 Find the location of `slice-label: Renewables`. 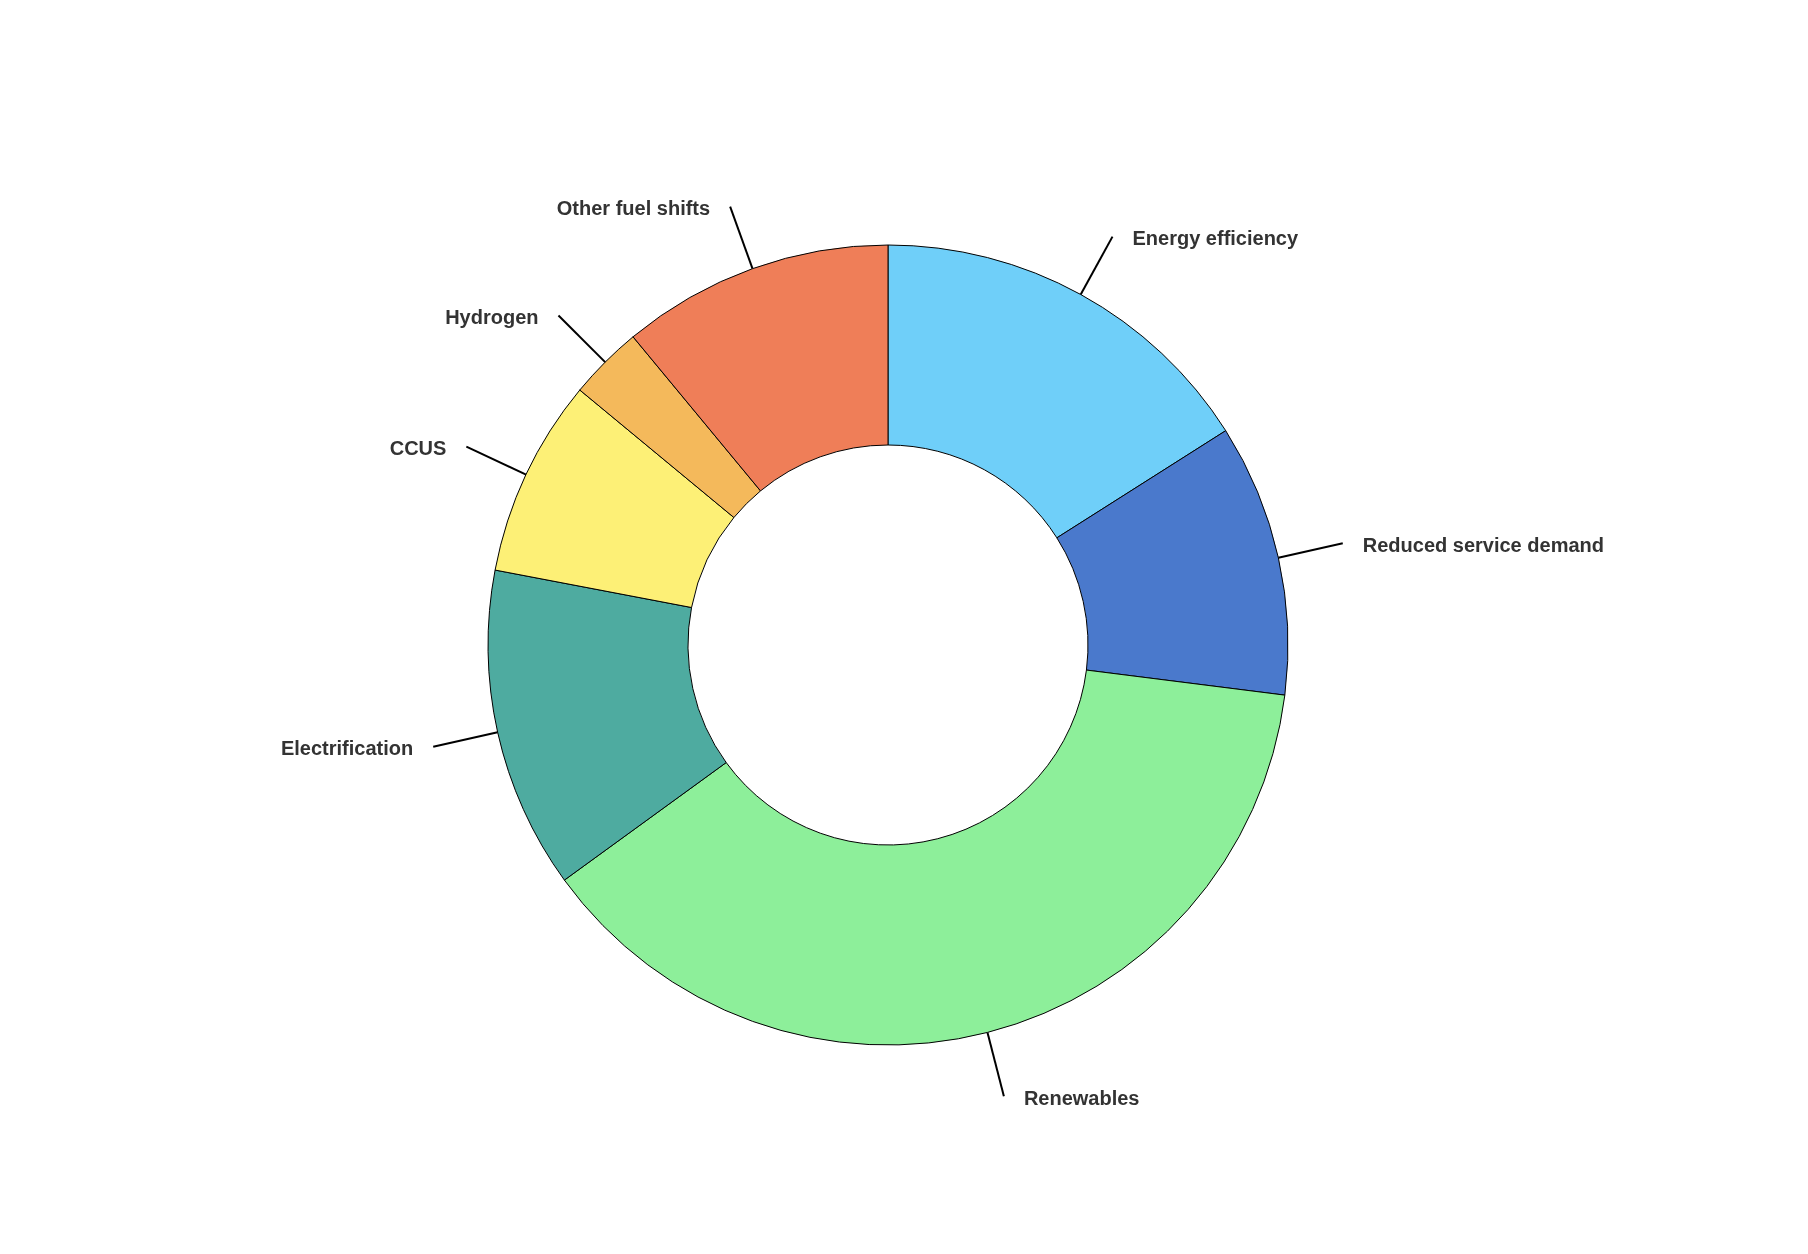

slice-label: Renewables is located at coordinates (1081, 1097).